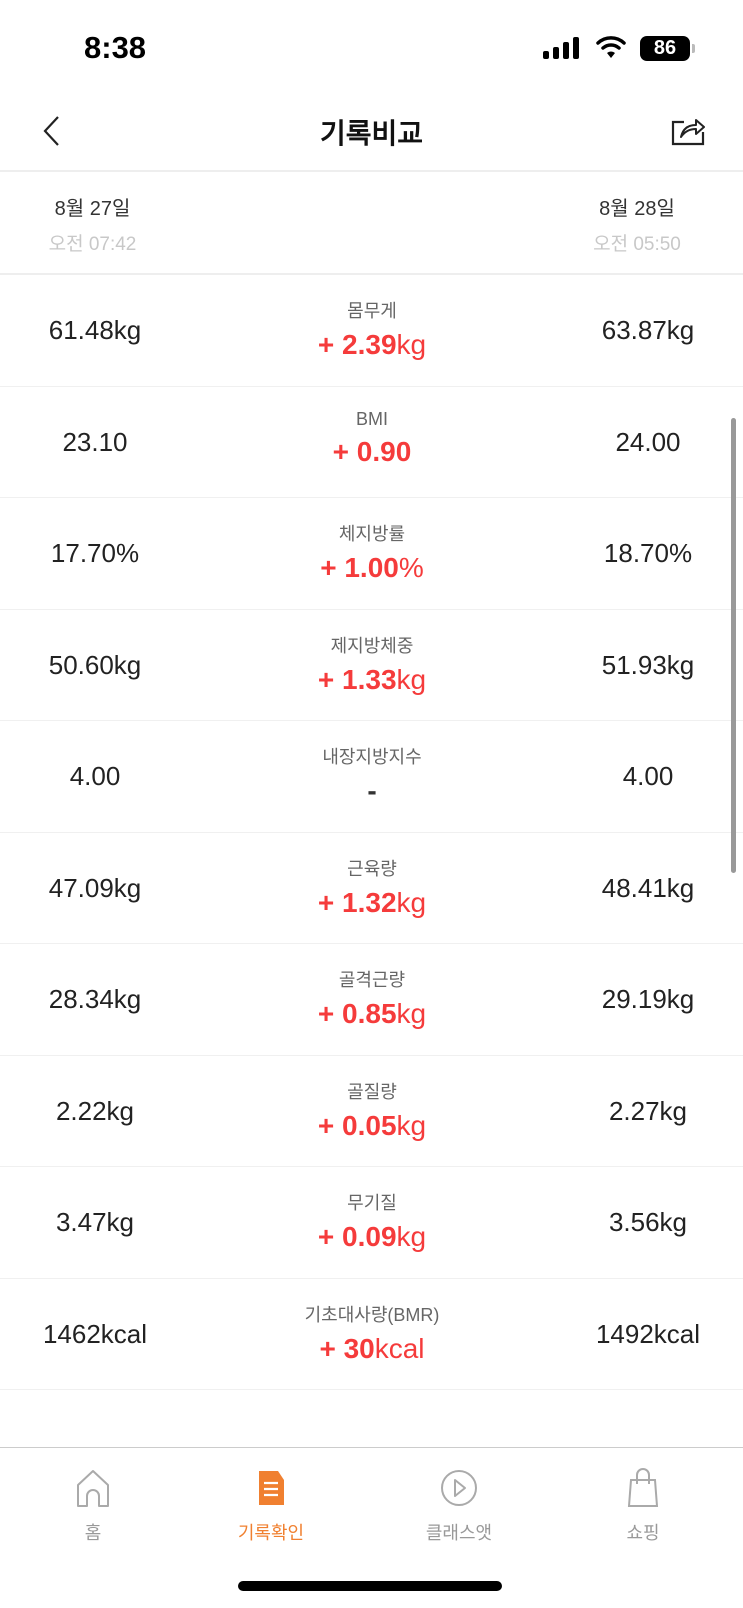 Image resolution: width=743 pixels, height=1608 pixels. I want to click on tab-bar: 홈 기록확인 클래스앳 쇼핑, so click(371, 1527).